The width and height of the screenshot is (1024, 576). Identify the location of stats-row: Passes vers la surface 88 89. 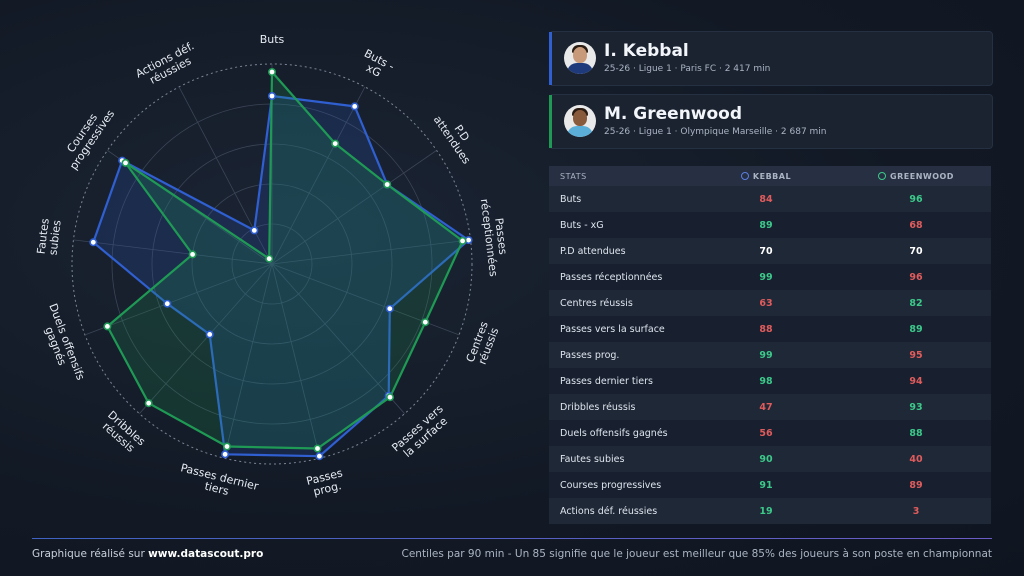
(770, 329).